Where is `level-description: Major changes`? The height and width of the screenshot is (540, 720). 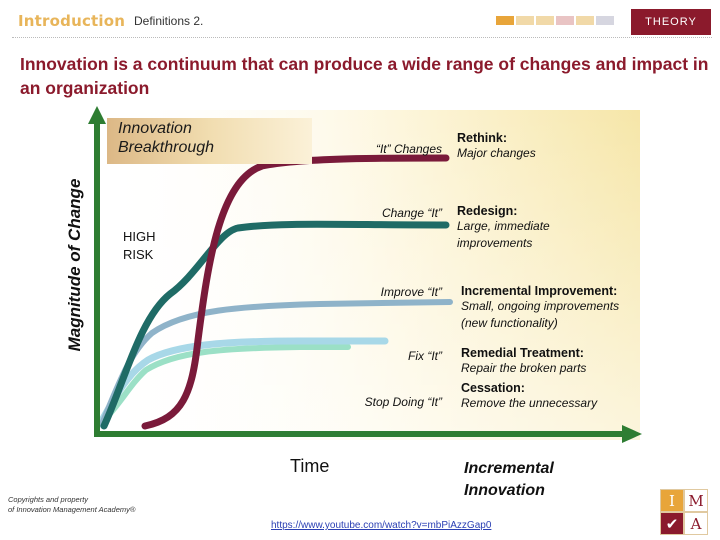 level-description: Major changes is located at coordinates (496, 153).